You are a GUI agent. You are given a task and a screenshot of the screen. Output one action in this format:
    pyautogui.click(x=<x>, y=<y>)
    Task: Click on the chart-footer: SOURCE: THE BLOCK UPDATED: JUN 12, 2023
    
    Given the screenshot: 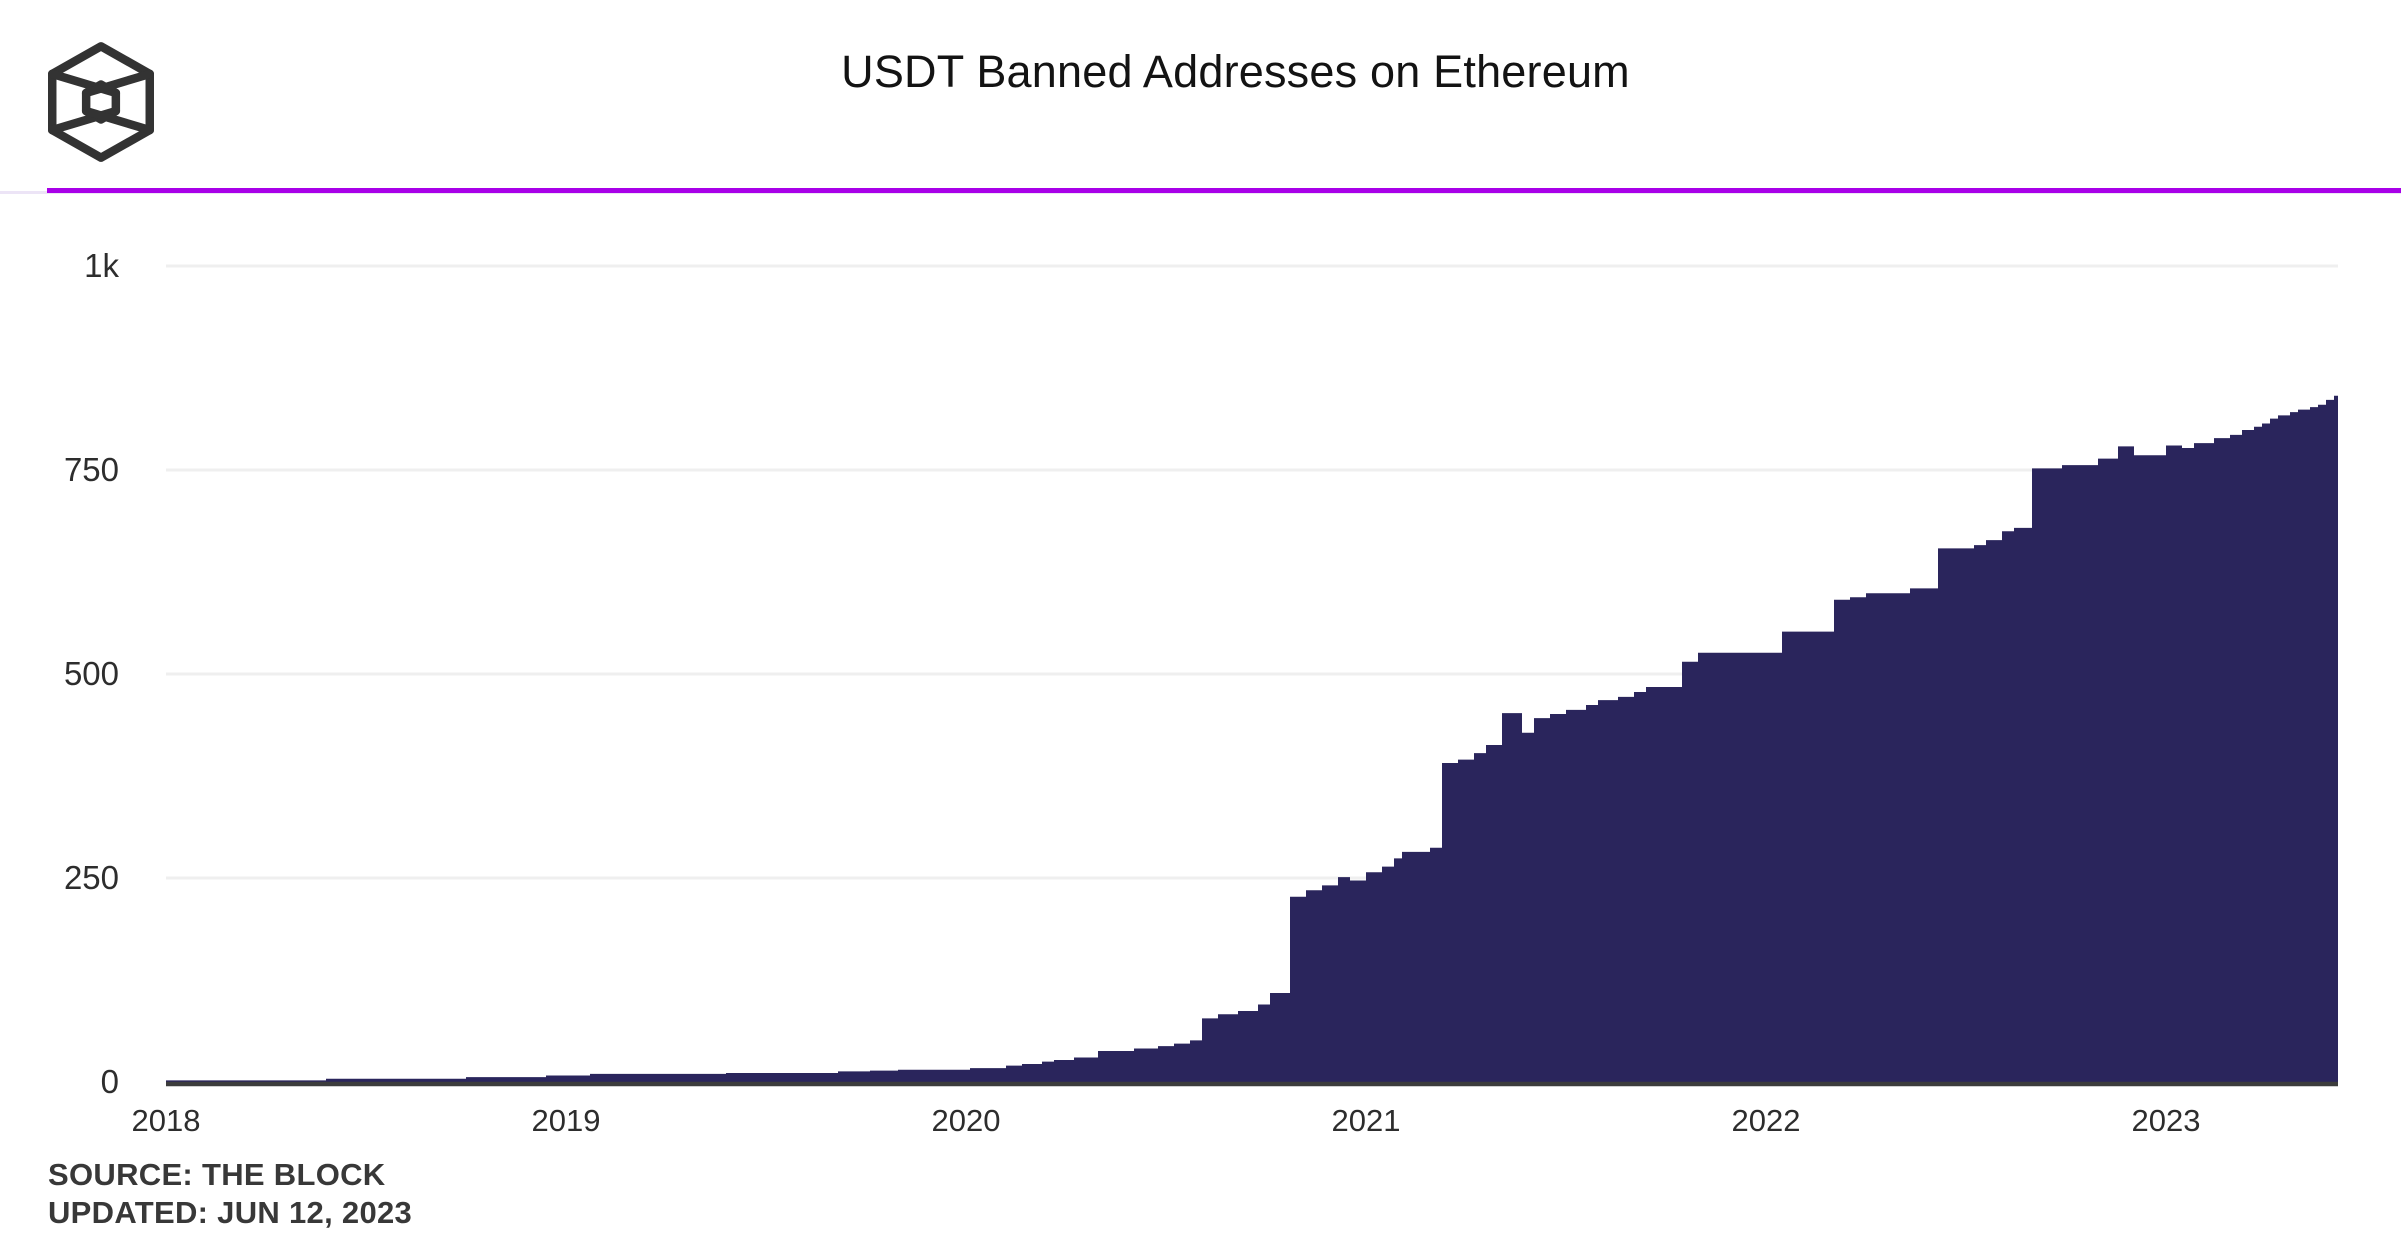 What is the action you would take?
    pyautogui.click(x=230, y=1194)
    